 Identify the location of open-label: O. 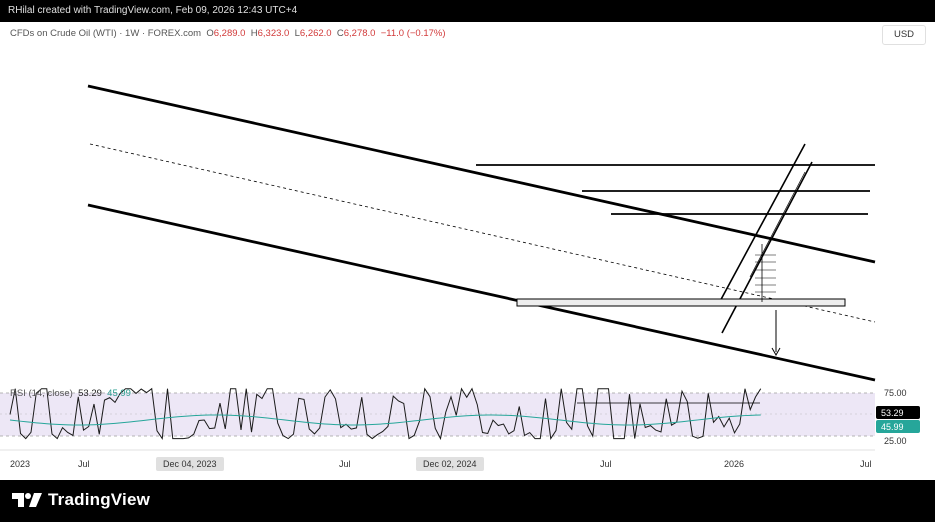
(210, 33).